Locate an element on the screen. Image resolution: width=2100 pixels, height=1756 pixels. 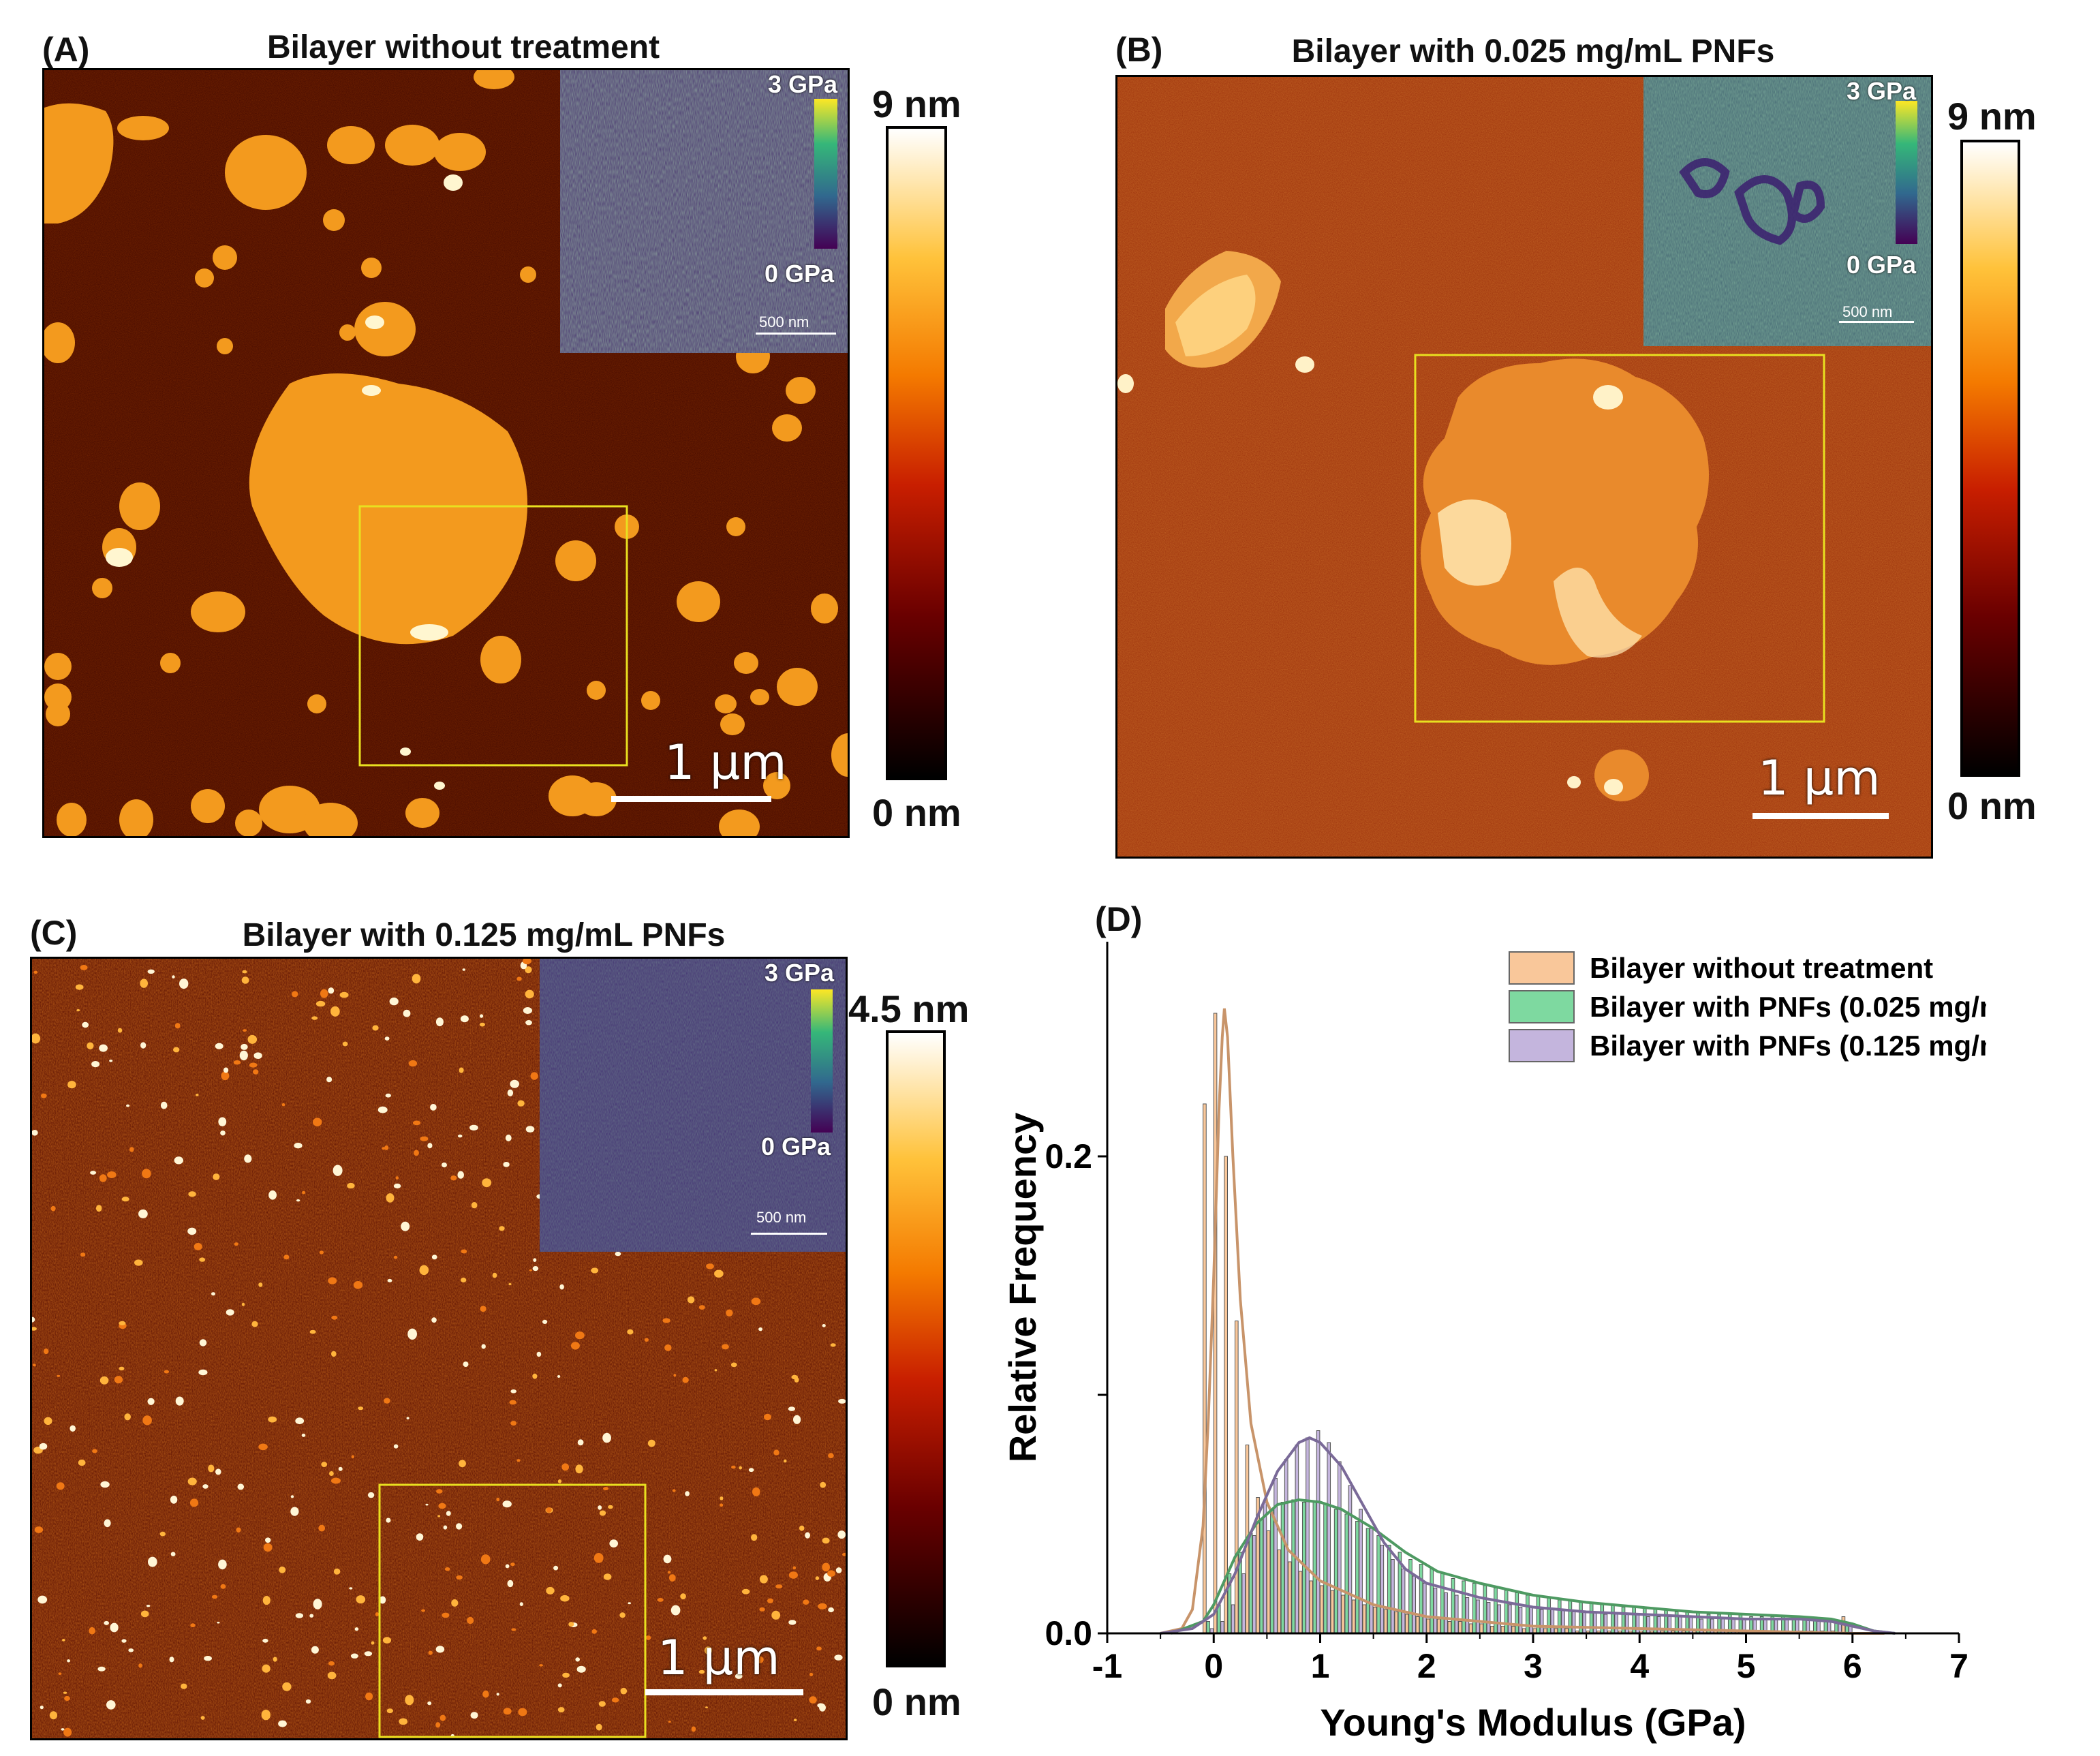
panel-c-inset-min: 0 GPa is located at coordinates (796, 1146).